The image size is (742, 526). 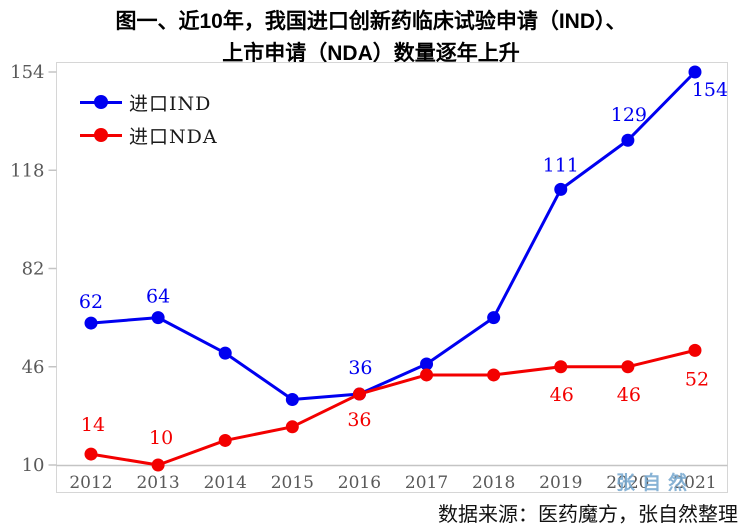 I want to click on legend-item-ind: 进口IND, so click(x=149, y=102).